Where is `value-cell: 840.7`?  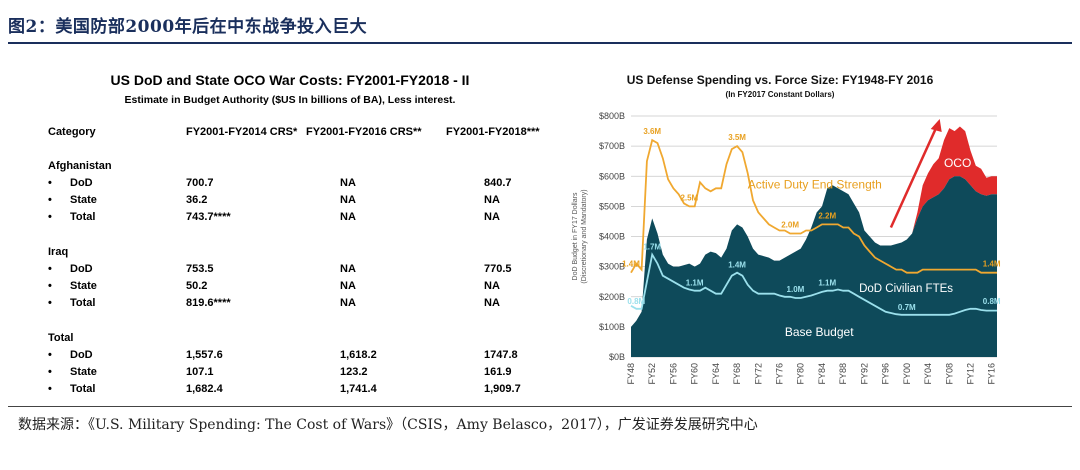 value-cell: 840.7 is located at coordinates (498, 183).